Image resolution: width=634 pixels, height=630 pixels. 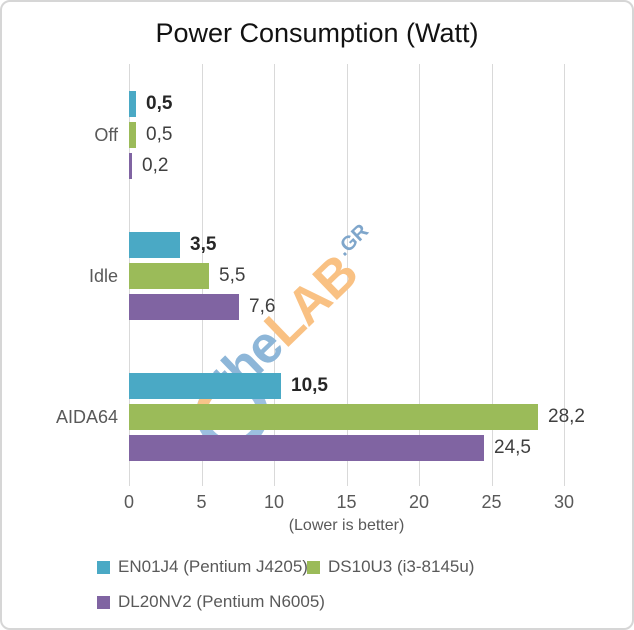 What do you see at coordinates (274, 502) in the screenshot?
I see `x-tick-label: 10` at bounding box center [274, 502].